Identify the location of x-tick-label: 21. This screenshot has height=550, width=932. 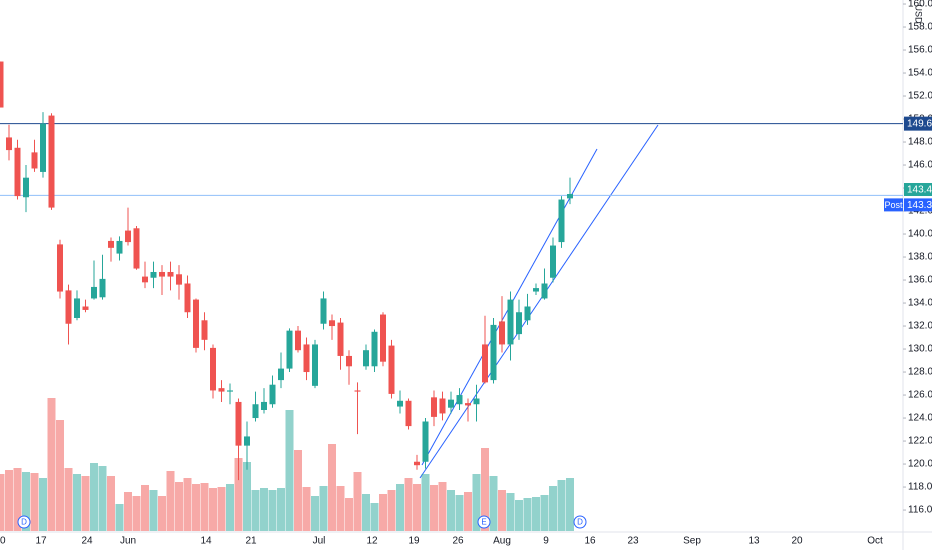
(251, 541).